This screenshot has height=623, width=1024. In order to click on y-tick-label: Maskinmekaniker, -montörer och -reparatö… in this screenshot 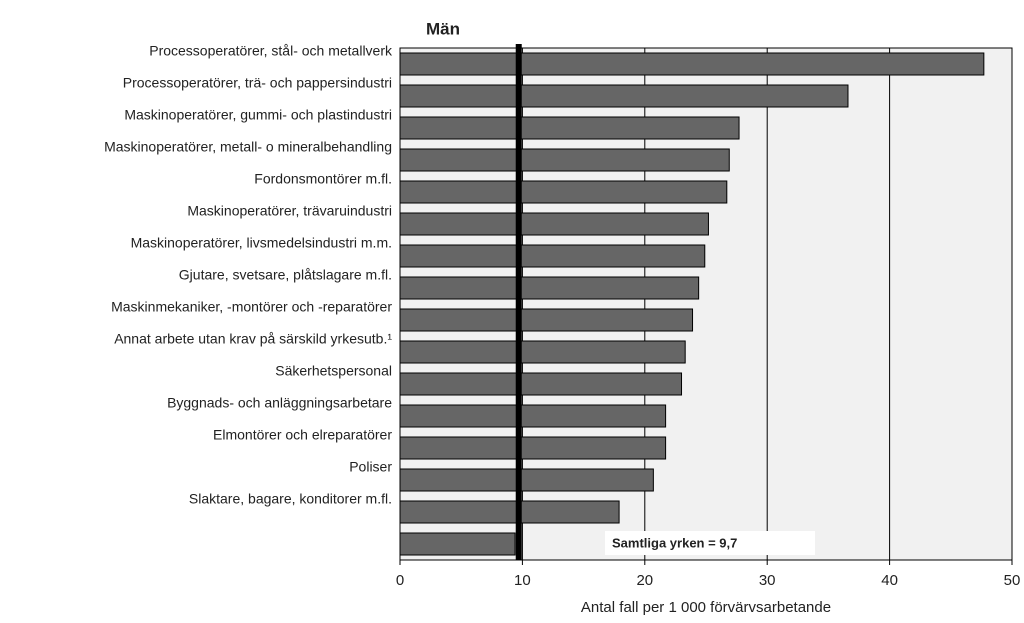, I will do `click(251, 307)`.